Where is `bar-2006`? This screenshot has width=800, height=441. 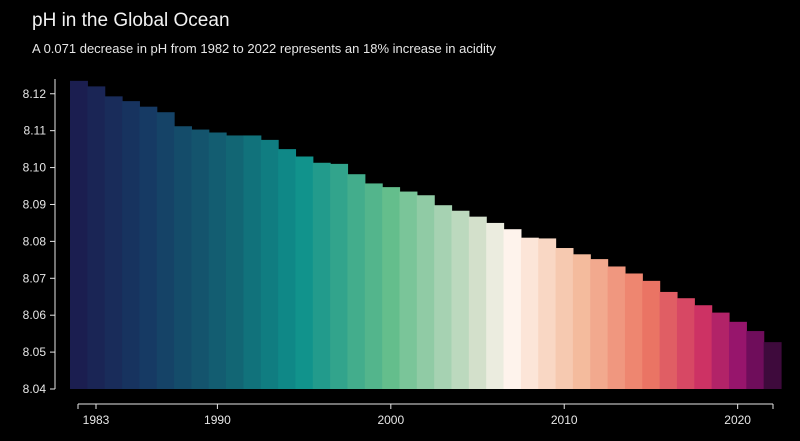
bar-2006 is located at coordinates (495, 305).